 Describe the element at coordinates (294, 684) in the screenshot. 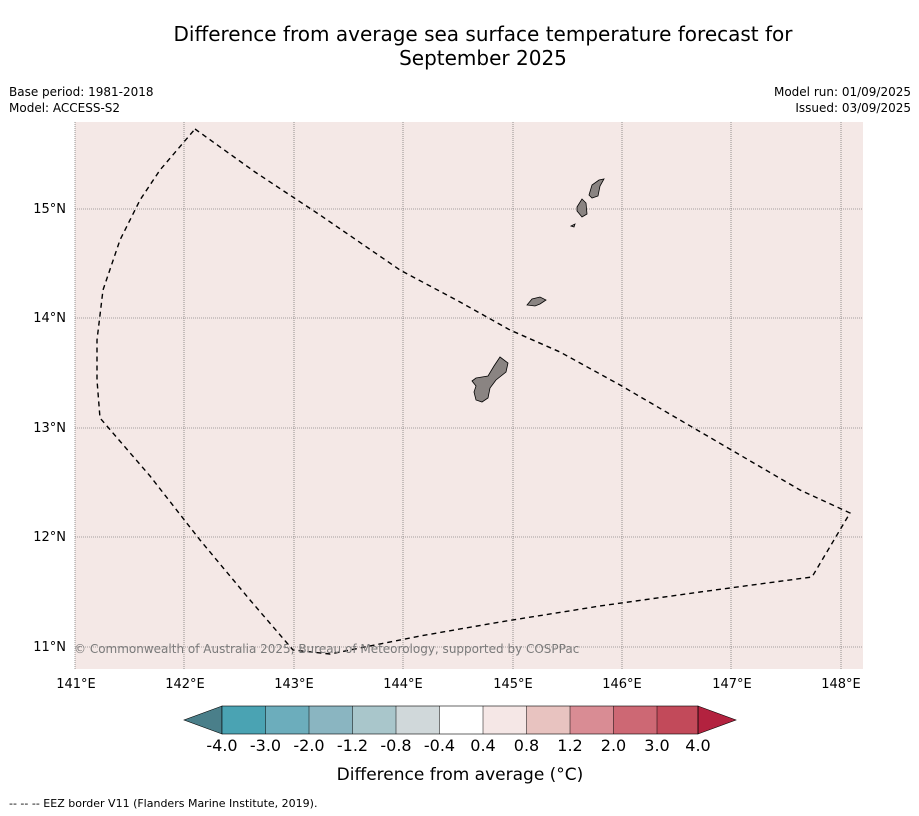

I see `lon-label-143: 143°E` at that location.